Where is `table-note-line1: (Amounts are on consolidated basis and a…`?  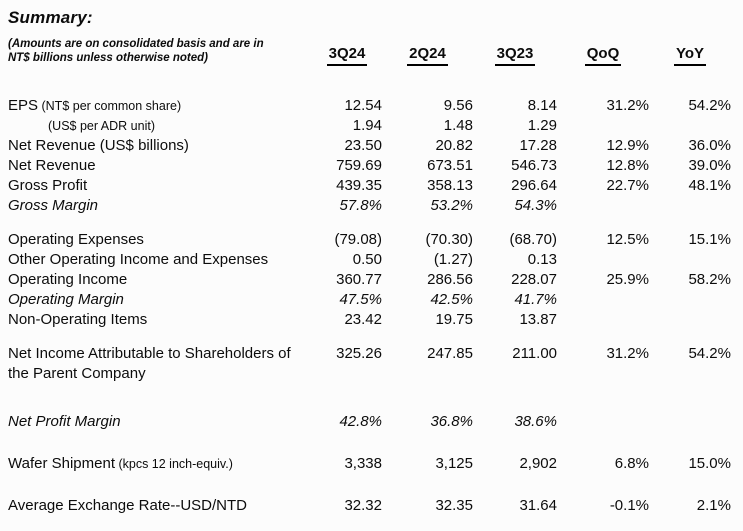 table-note-line1: (Amounts are on consolidated basis and a… is located at coordinates (136, 44).